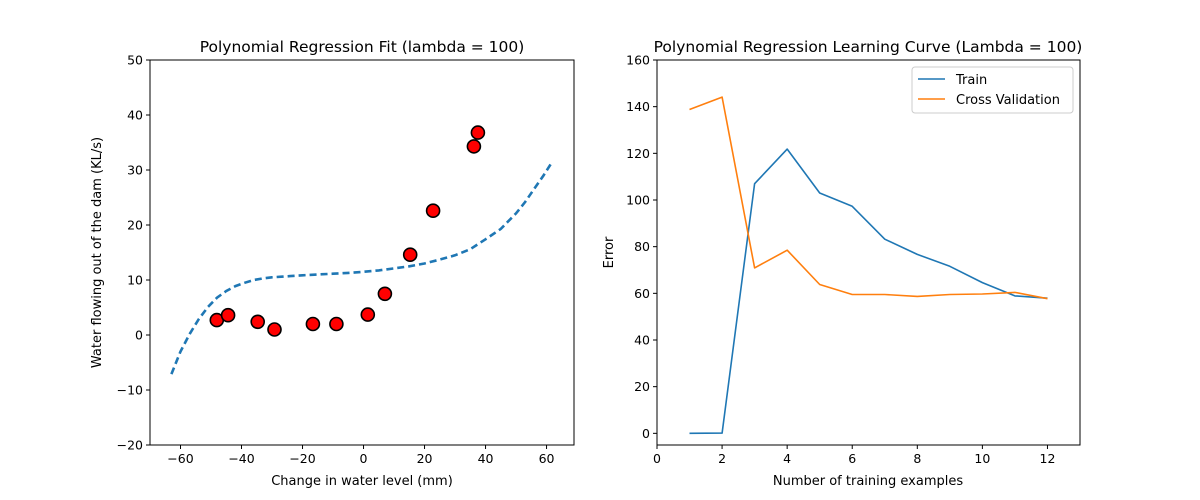 This screenshot has height=500, width=1200. Describe the element at coordinates (135, 60) in the screenshot. I see `fit-chart-y-tick-label: 50` at that location.